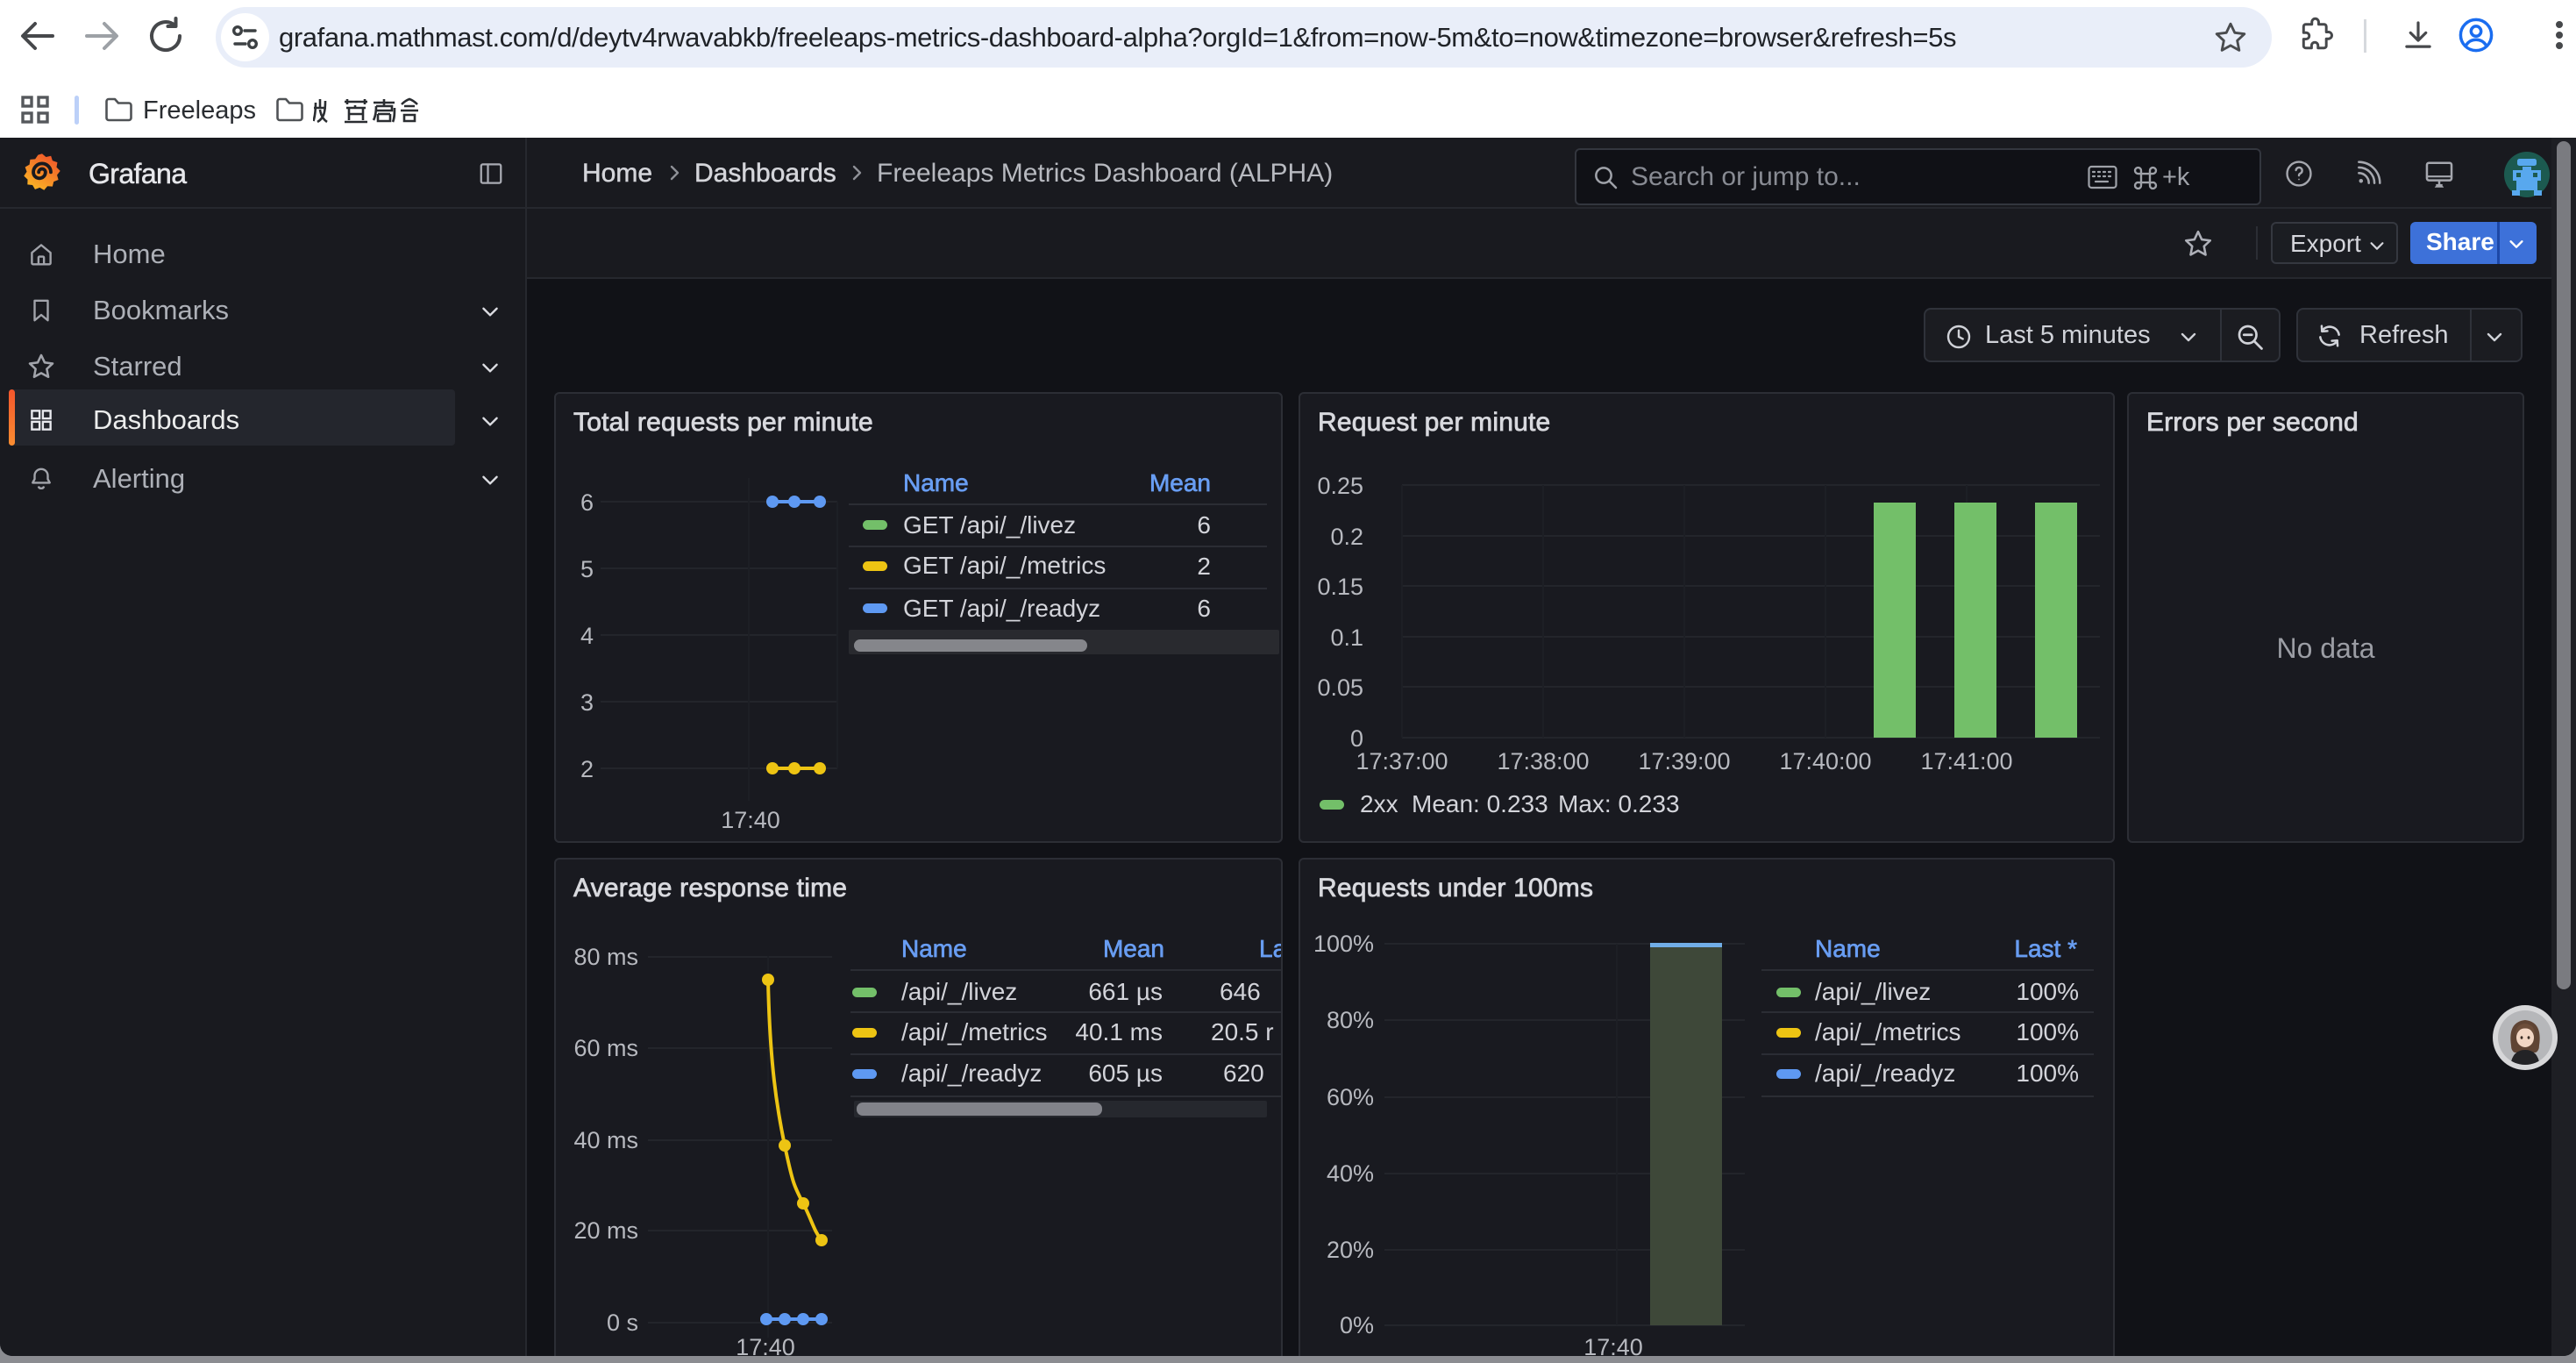  What do you see at coordinates (1684, 761) in the screenshot?
I see `svg-text: 17:39:00` at bounding box center [1684, 761].